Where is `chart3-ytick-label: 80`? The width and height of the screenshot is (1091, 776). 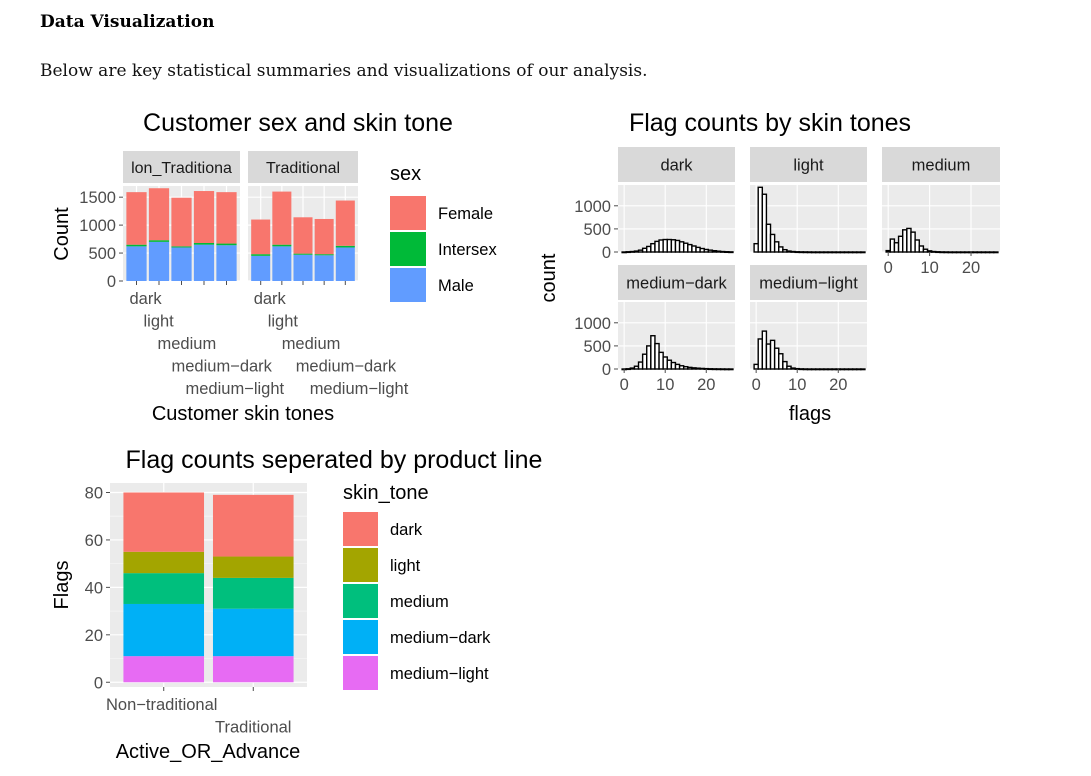 chart3-ytick-label: 80 is located at coordinates (94, 493).